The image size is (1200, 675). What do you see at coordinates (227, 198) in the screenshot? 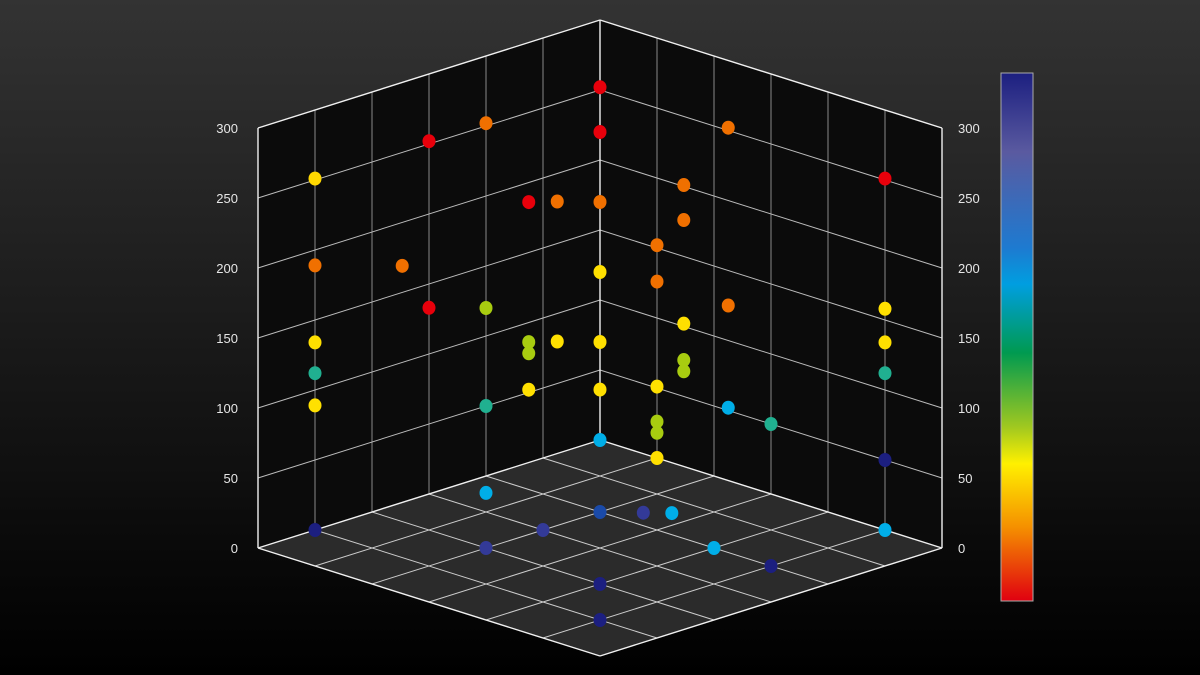
I see `y-tick-label-left: 250` at bounding box center [227, 198].